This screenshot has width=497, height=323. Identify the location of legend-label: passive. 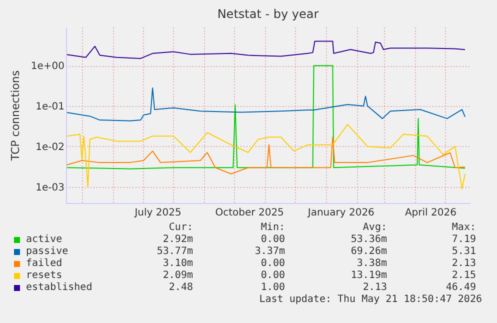
(47, 252).